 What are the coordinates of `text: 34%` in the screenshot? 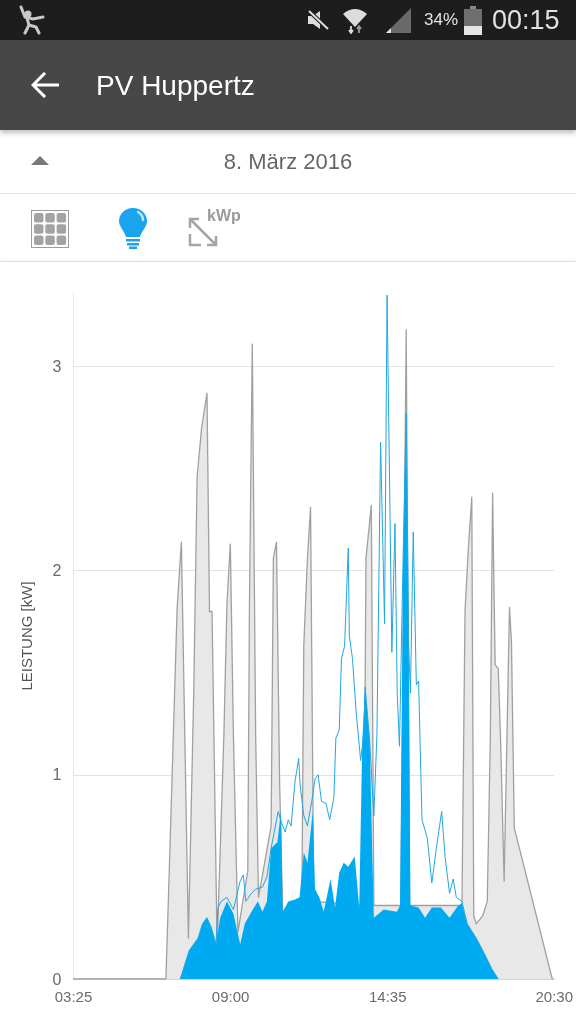 It's located at (441, 20).